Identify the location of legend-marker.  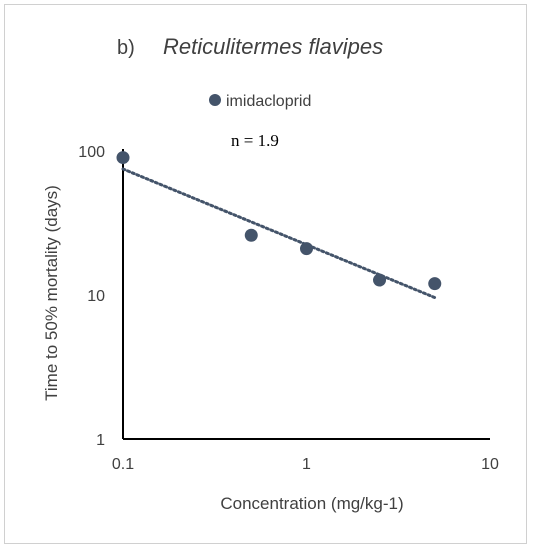
(215, 100).